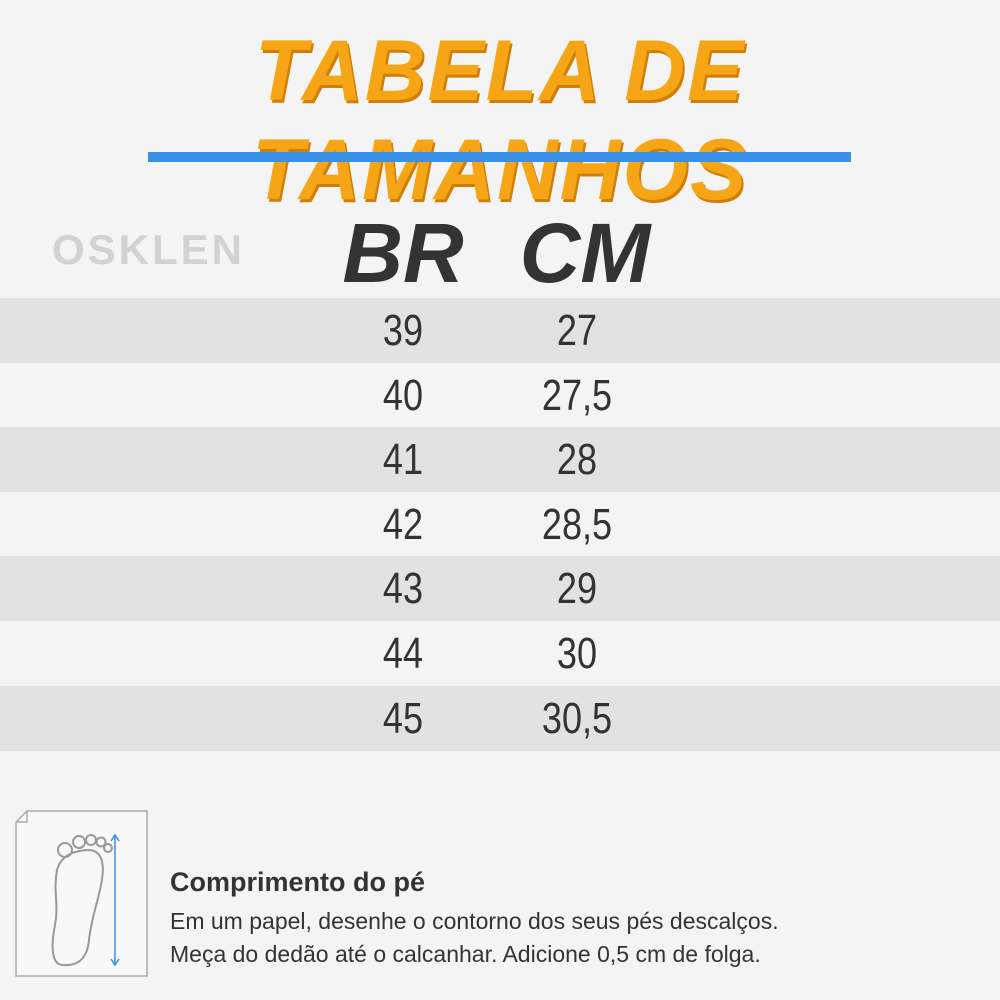 This screenshot has height=1000, width=1000. What do you see at coordinates (585, 253) in the screenshot?
I see `column-header: CM` at bounding box center [585, 253].